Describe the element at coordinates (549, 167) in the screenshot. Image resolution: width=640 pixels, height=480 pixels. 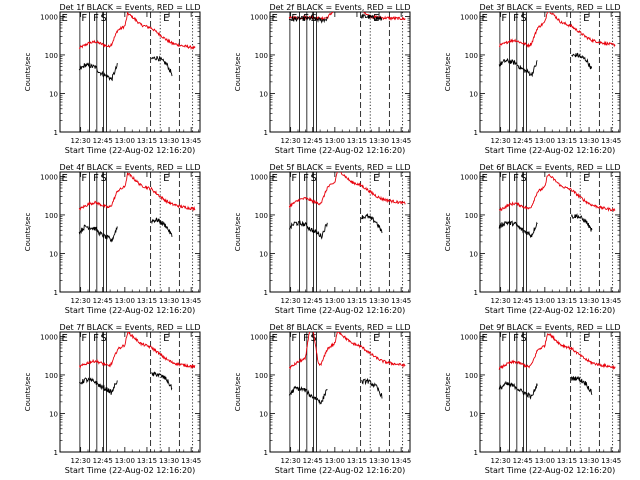
I see `panel-title: Det 6f BLACK = Events, RED = LLD` at that location.